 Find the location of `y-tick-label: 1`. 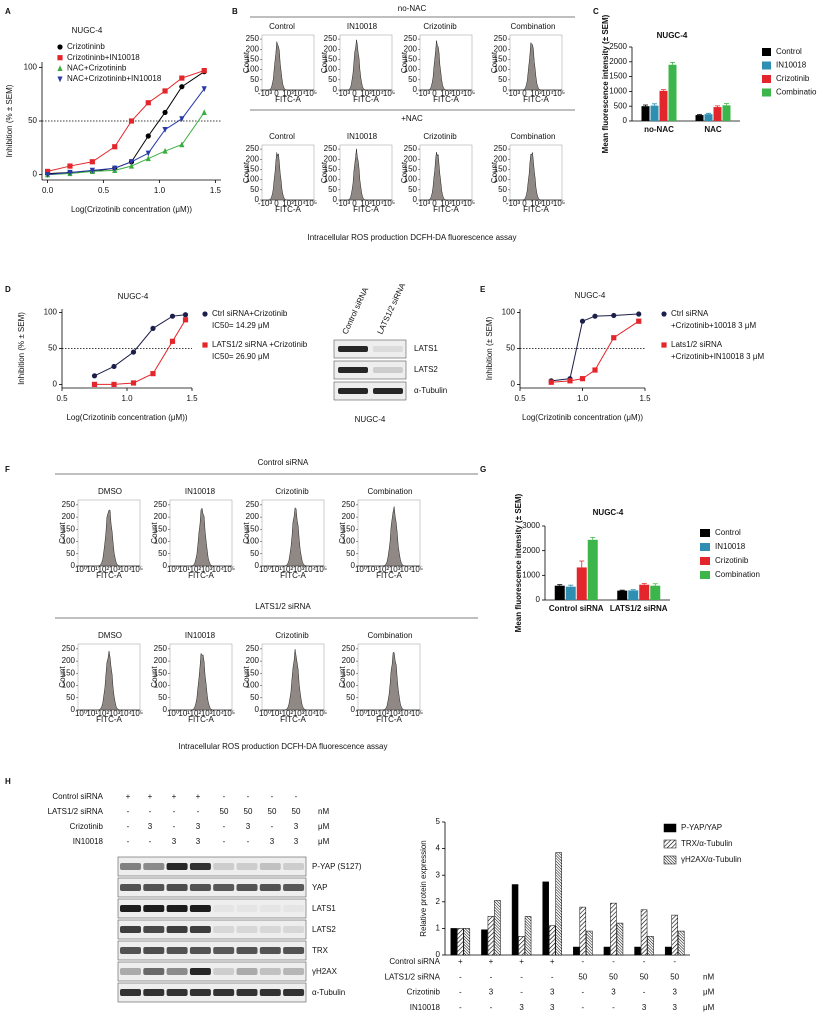

y-tick-label: 1 is located at coordinates (438, 928).